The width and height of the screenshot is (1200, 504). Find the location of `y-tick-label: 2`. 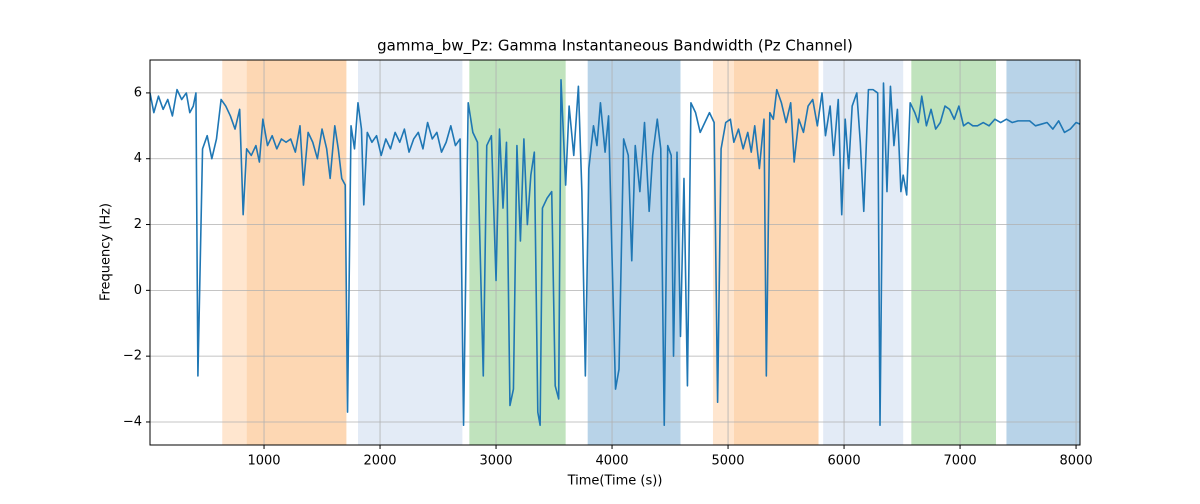

y-tick-label: 2 is located at coordinates (138, 224).